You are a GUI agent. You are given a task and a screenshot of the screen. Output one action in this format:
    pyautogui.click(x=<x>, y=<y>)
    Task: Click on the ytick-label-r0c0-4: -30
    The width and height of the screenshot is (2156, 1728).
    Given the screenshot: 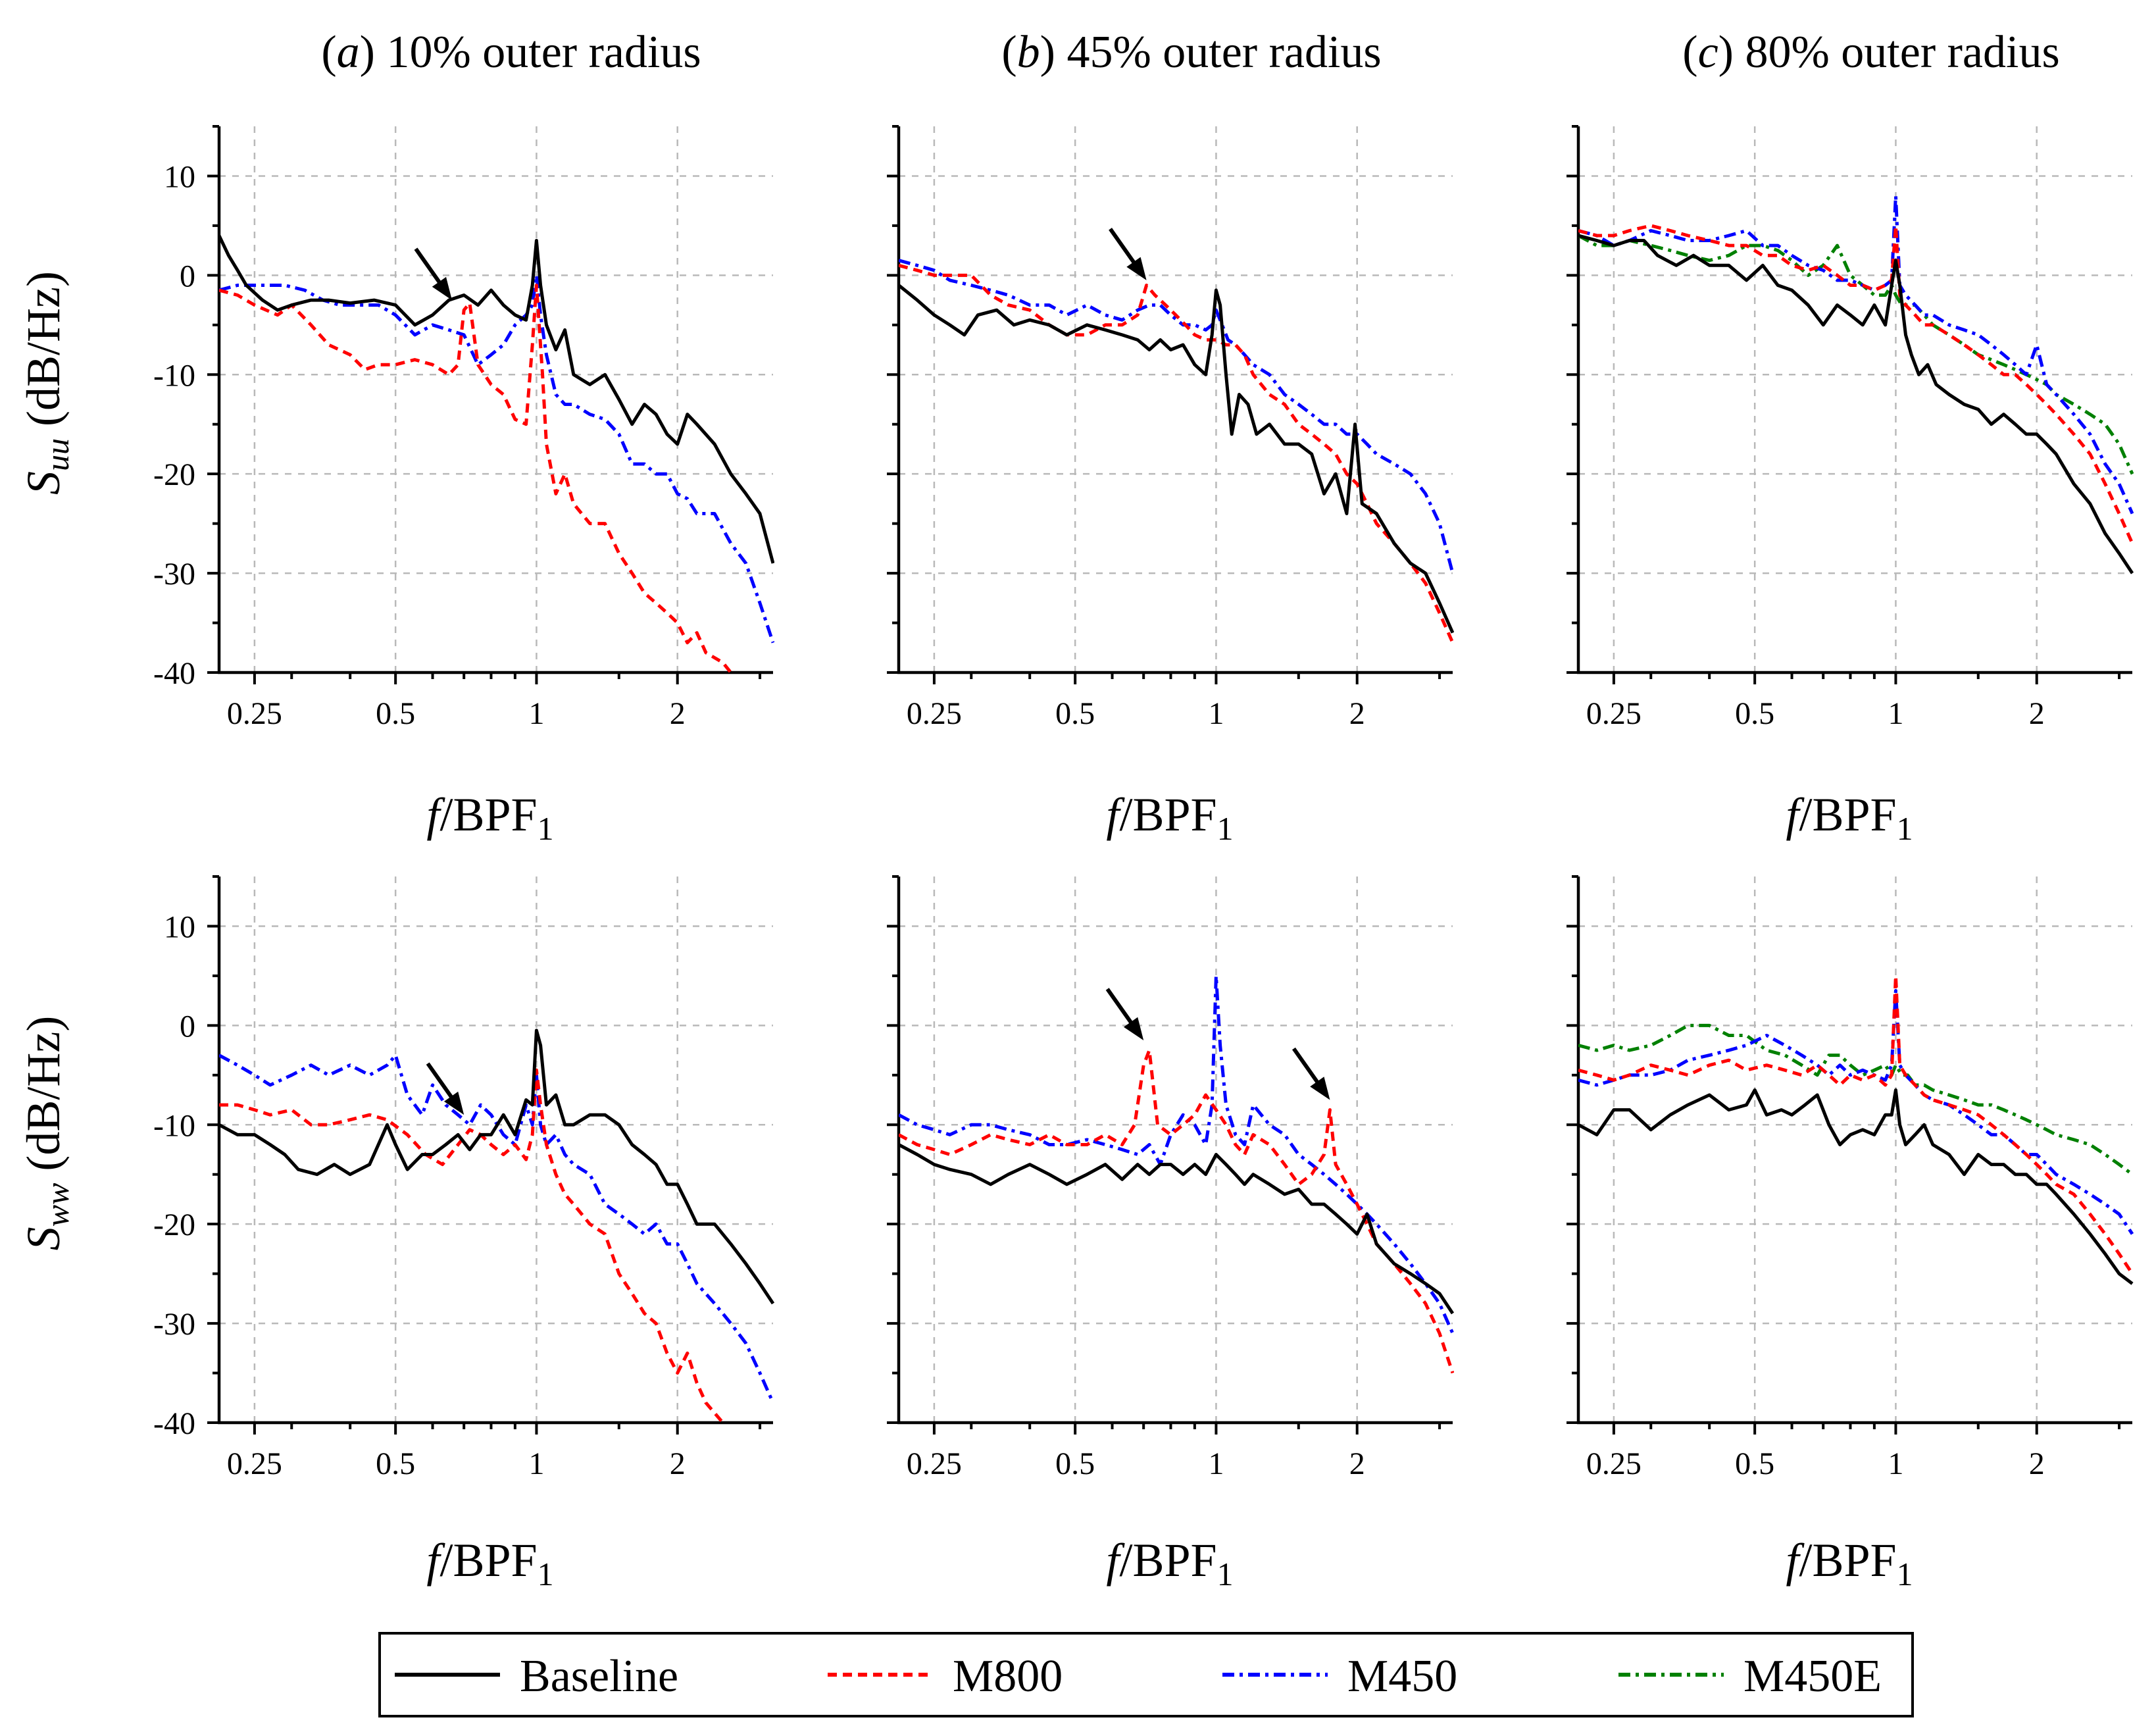 What is the action you would take?
    pyautogui.click(x=174, y=574)
    